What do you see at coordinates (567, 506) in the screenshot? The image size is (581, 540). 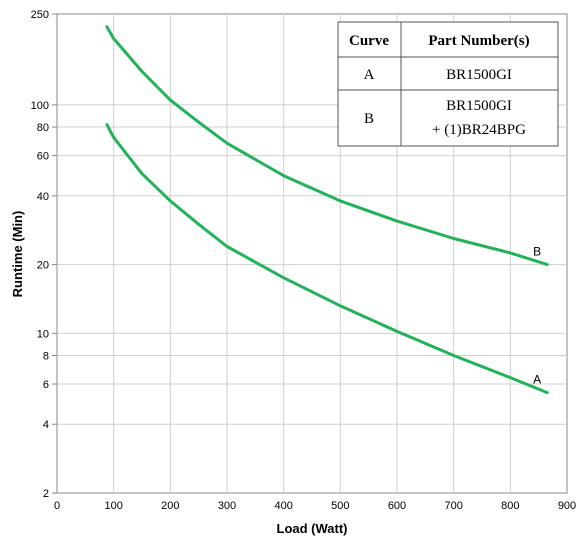 I see `x-tick-label: 900` at bounding box center [567, 506].